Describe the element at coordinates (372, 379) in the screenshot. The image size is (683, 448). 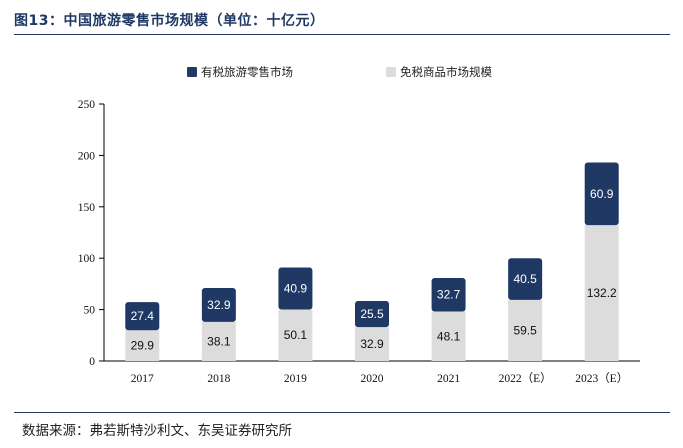
I see `x-tick-label: 2020` at that location.